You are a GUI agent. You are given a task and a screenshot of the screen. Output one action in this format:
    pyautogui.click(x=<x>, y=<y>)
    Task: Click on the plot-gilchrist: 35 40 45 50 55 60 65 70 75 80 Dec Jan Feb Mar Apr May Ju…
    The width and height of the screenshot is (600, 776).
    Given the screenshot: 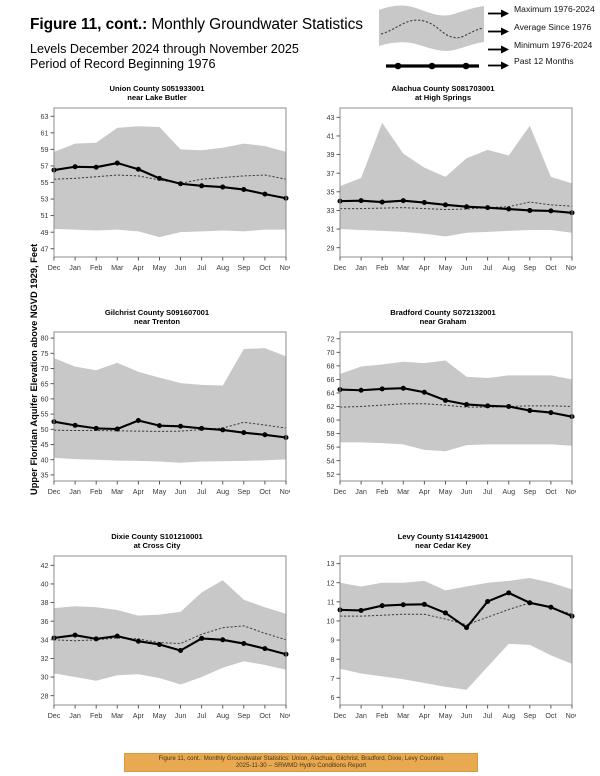 What is the action you would take?
    pyautogui.click(x=165, y=413)
    